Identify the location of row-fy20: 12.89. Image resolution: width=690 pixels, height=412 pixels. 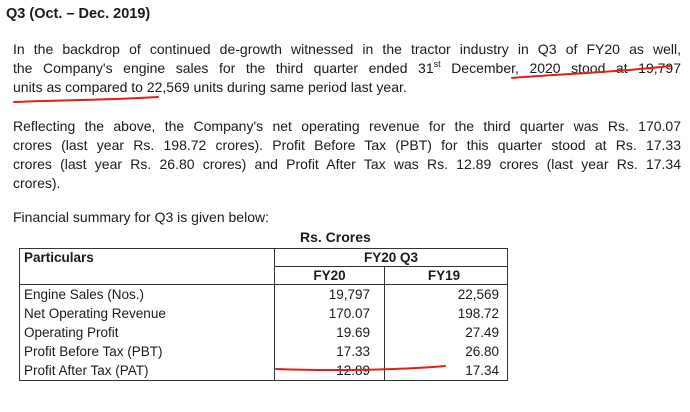
(329, 371).